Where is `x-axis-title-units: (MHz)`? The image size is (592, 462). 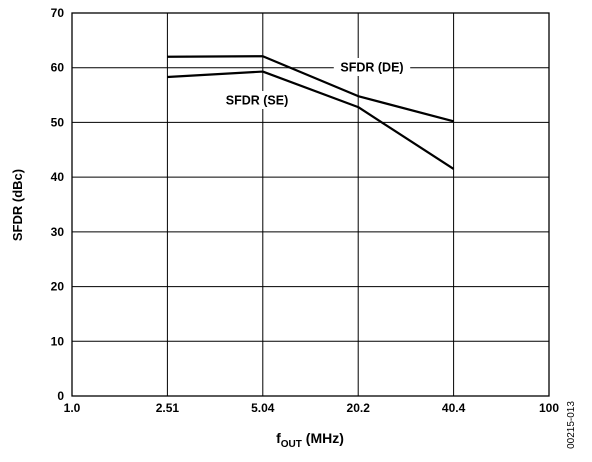
x-axis-title-units: (MHz) is located at coordinates (323, 438).